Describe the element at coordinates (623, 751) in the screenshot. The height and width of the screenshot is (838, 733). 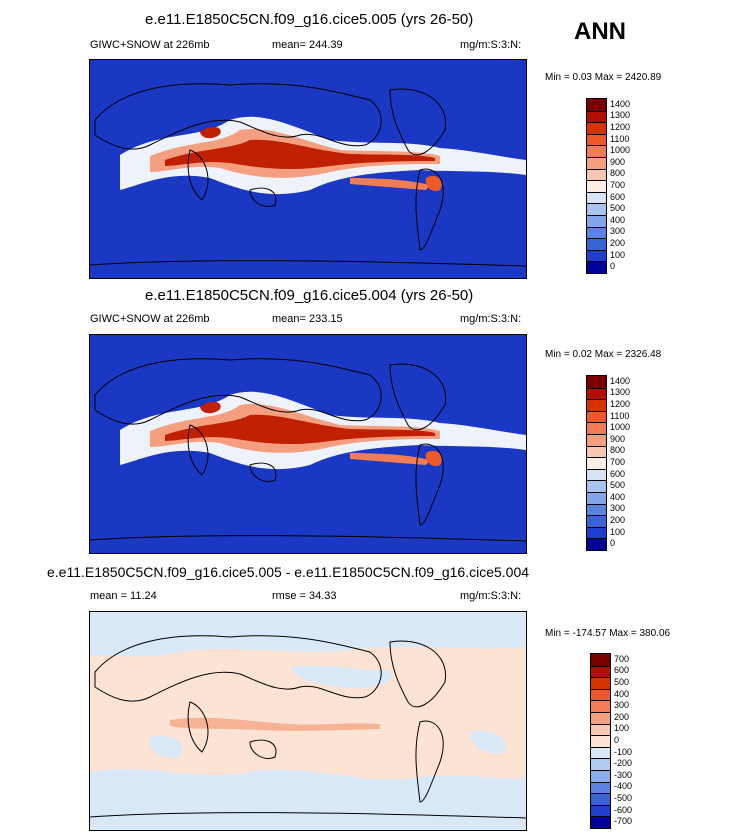
I see `colorbar-tick-label: -100` at that location.